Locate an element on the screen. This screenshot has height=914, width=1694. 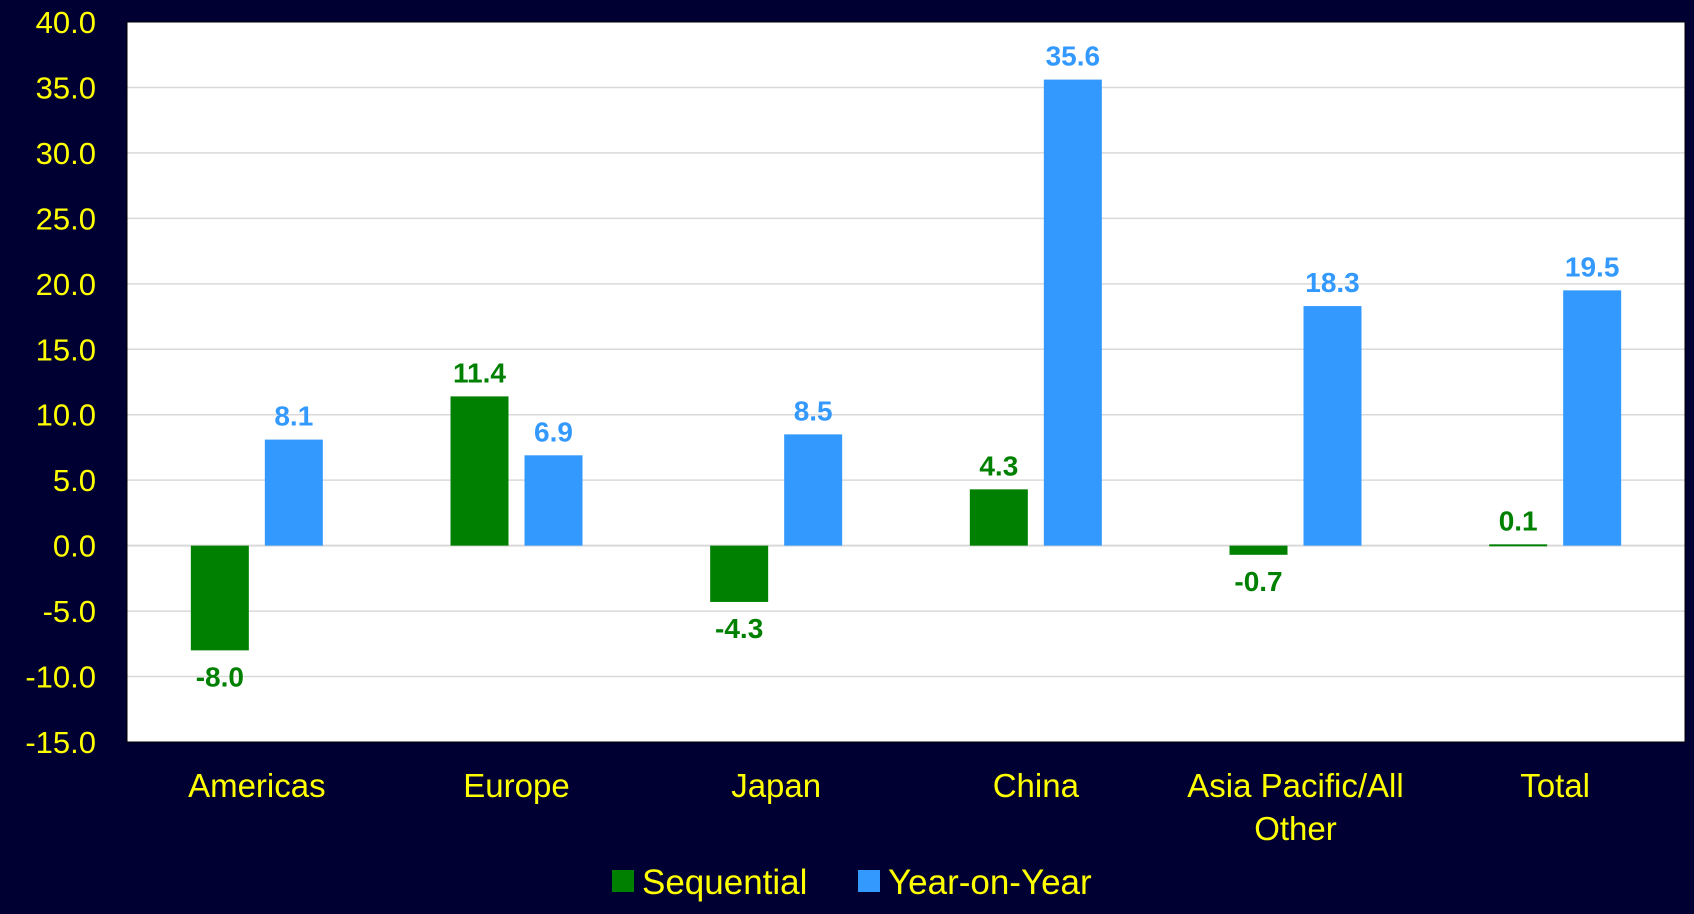
data-label: 18.3 is located at coordinates (1332, 282).